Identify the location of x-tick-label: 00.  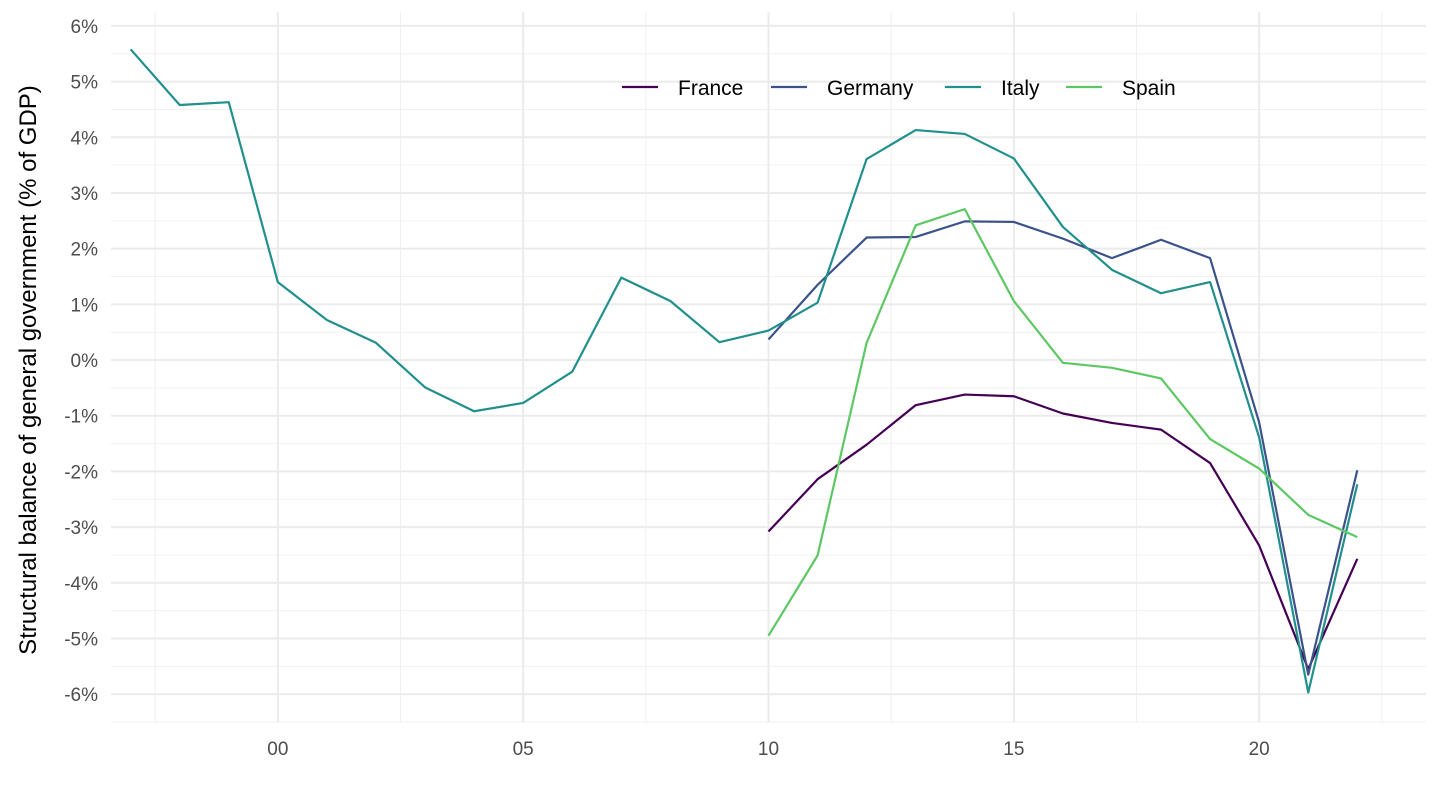
(277, 749).